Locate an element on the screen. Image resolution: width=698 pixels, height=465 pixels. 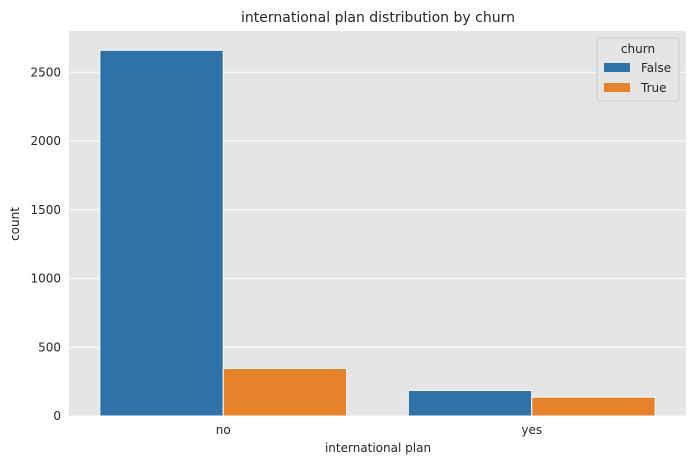
x-axis-ticks: no yes is located at coordinates (379, 430).